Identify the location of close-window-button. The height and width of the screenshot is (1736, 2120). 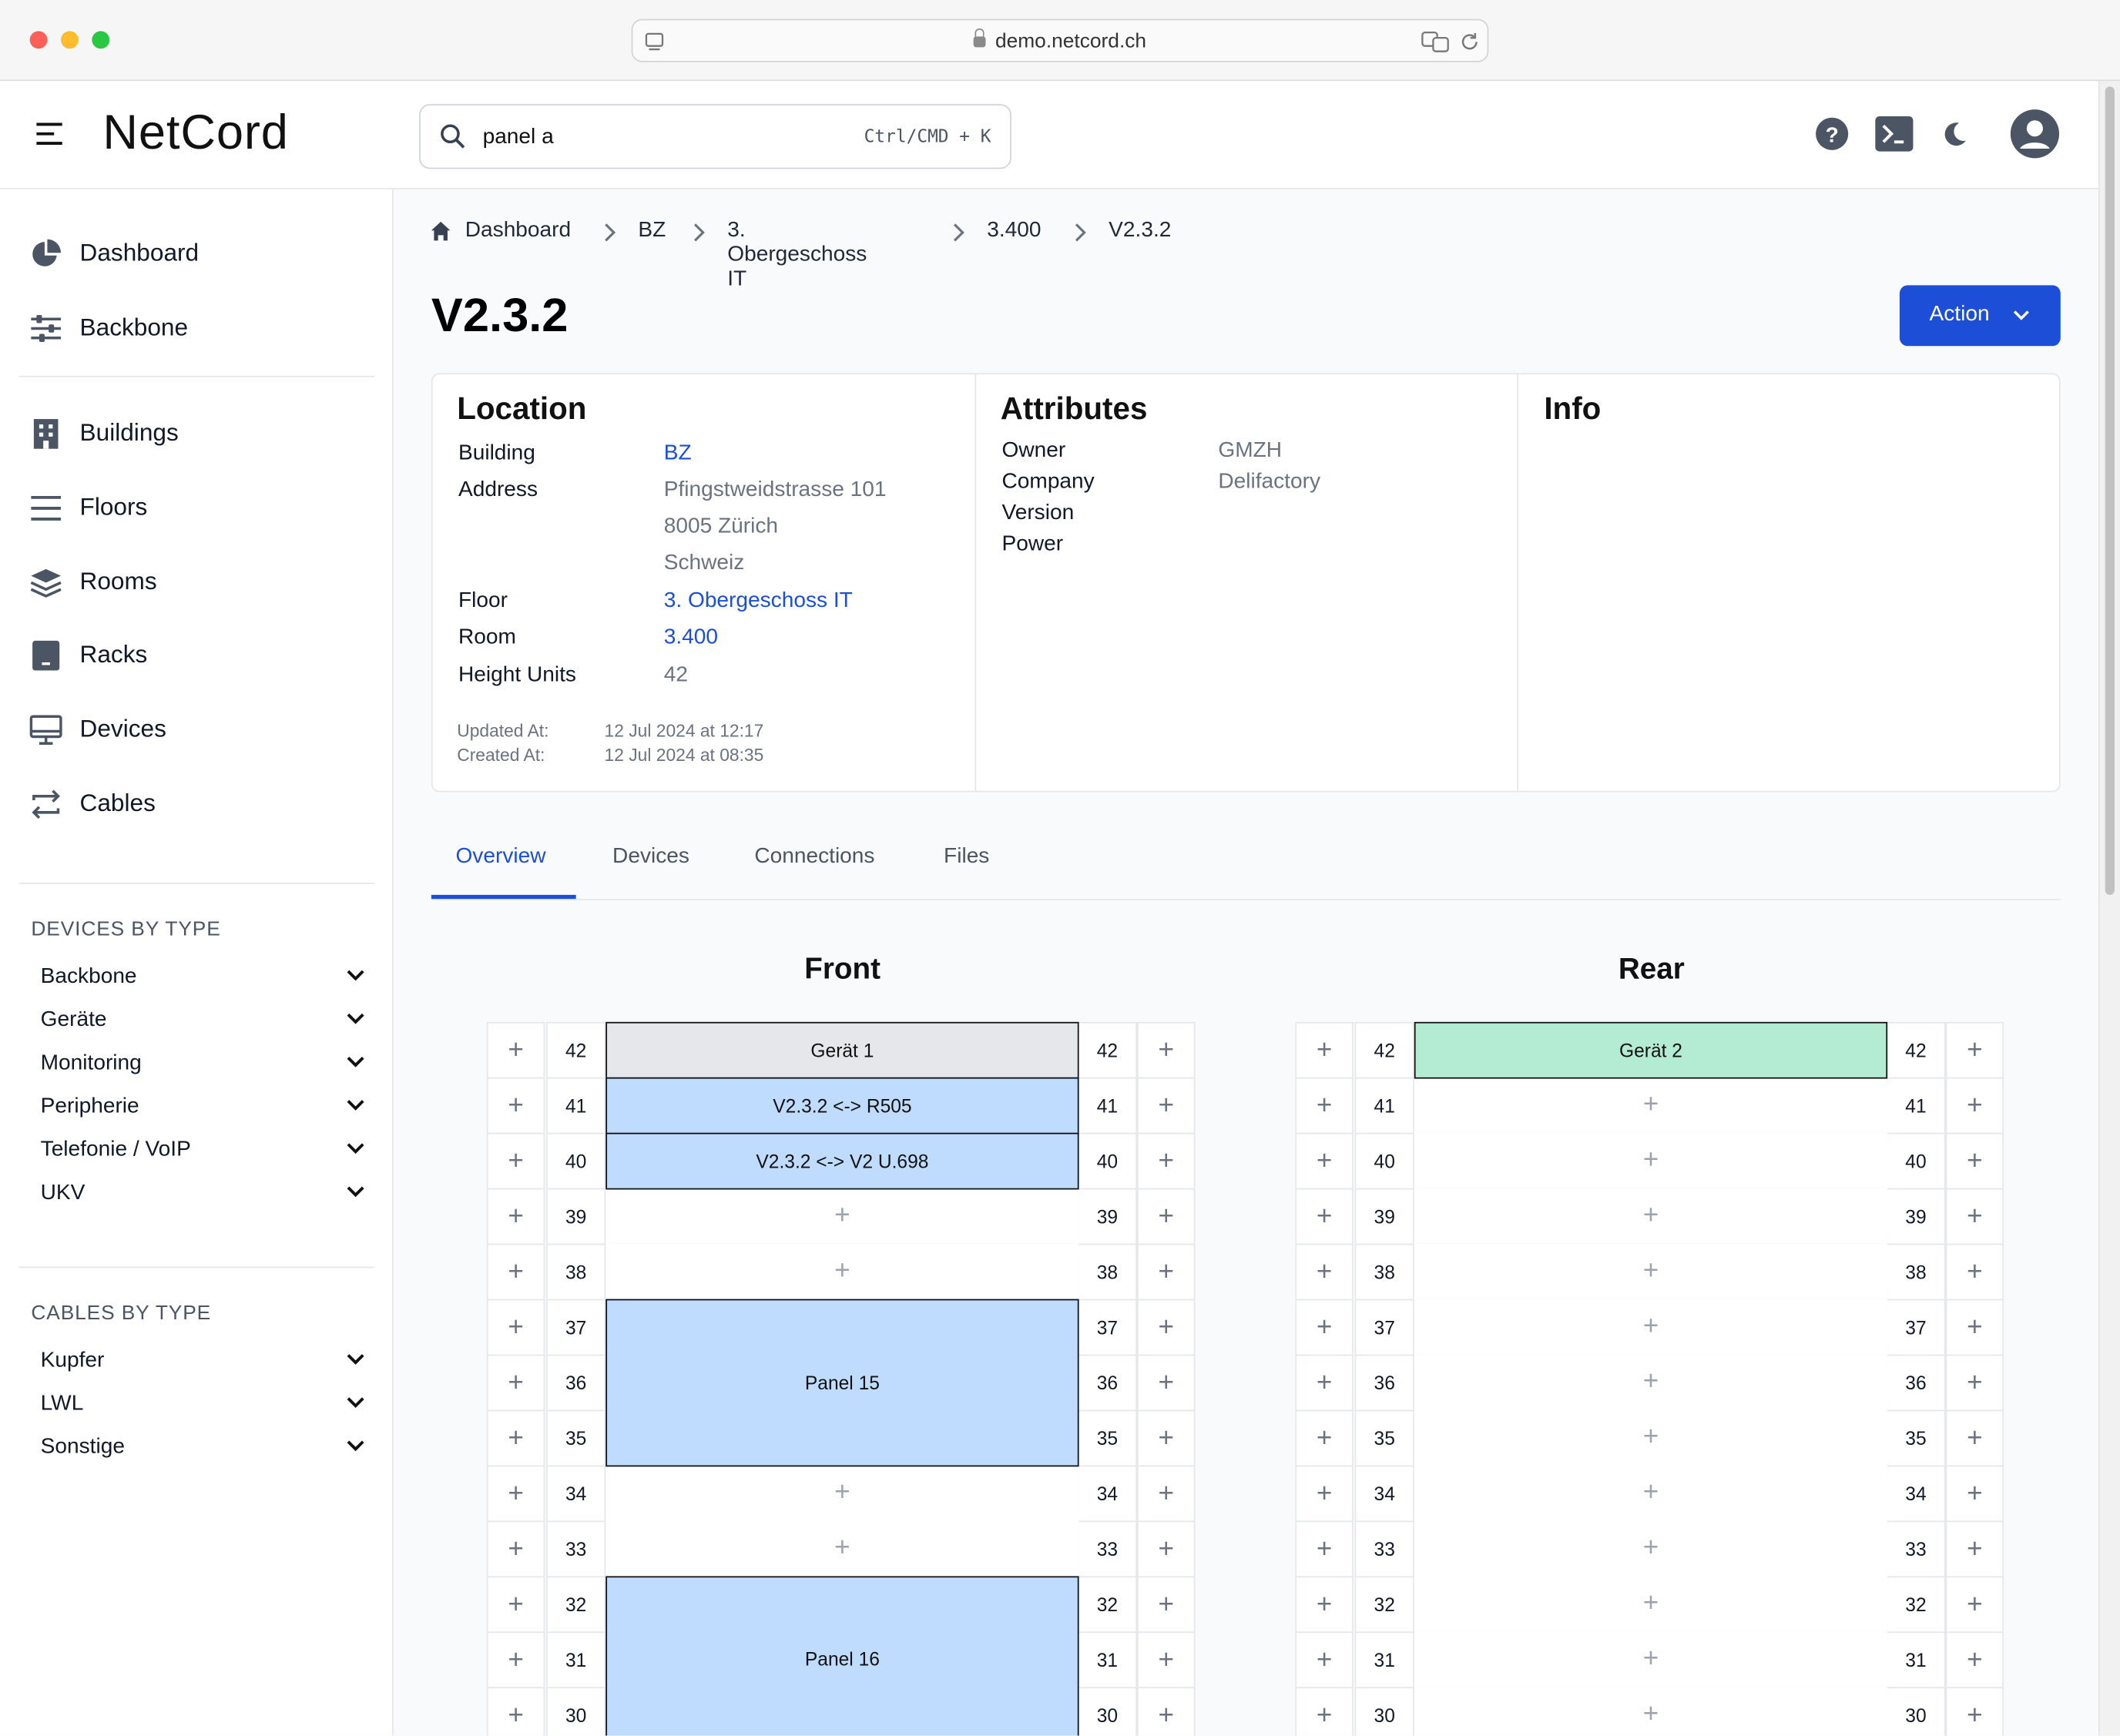
(38, 40).